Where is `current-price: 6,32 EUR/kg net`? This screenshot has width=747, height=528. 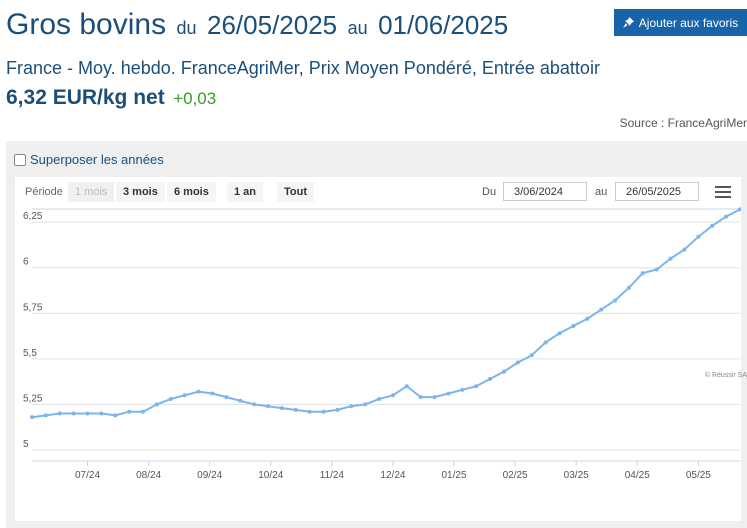 current-price: 6,32 EUR/kg net is located at coordinates (85, 97).